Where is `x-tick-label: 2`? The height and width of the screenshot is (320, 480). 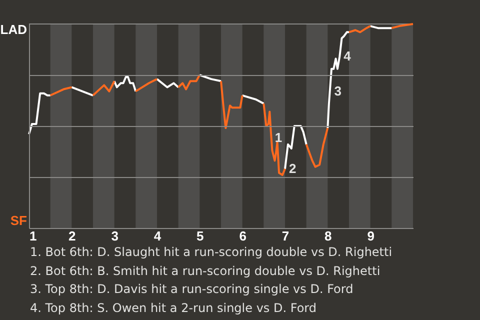
x-tick-label: 2 is located at coordinates (72, 236).